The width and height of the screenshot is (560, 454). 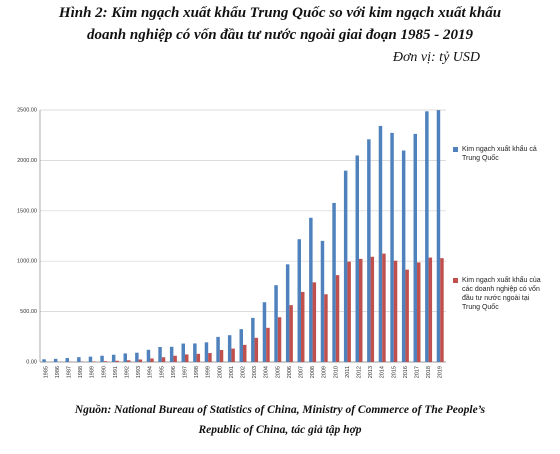 What do you see at coordinates (104, 372) in the screenshot?
I see `x-tick-label: 1990` at bounding box center [104, 372].